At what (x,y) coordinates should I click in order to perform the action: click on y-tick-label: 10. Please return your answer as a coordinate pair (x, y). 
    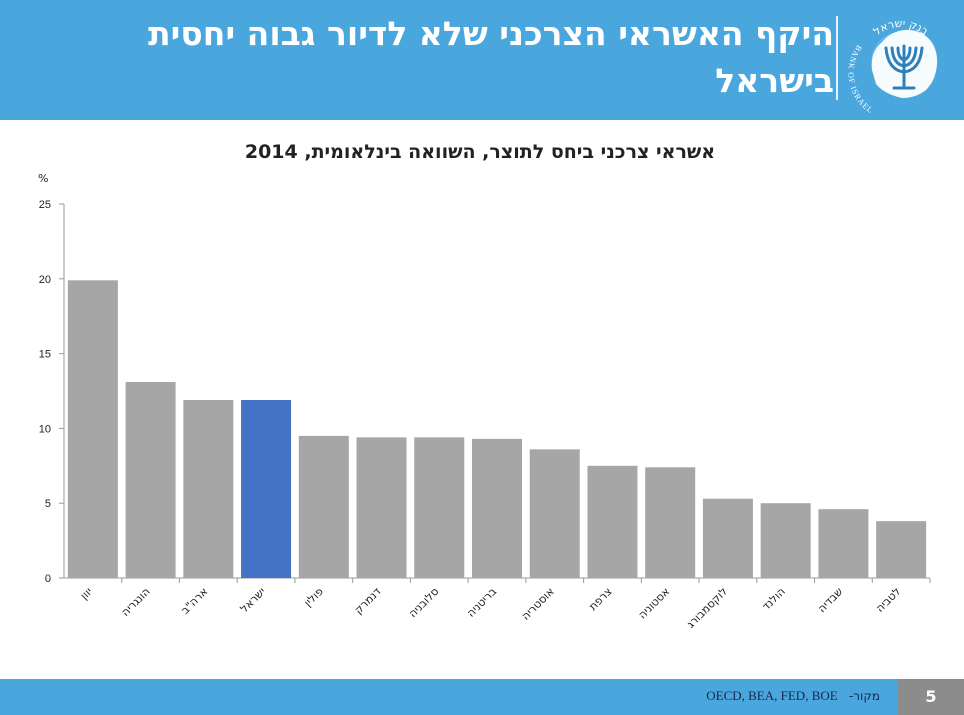
    Looking at the image, I should click on (45, 429).